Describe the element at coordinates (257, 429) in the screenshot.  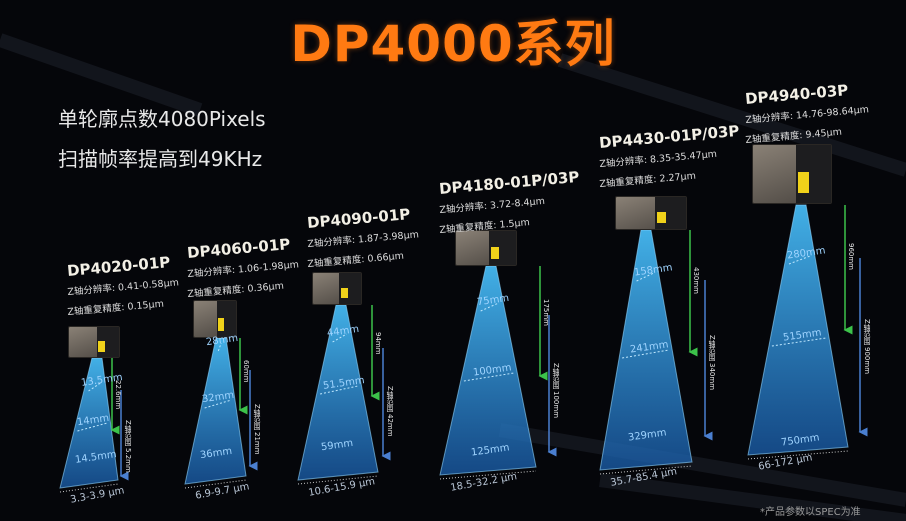
I see `measuring-range-label: Z轴范围 21mm` at that location.